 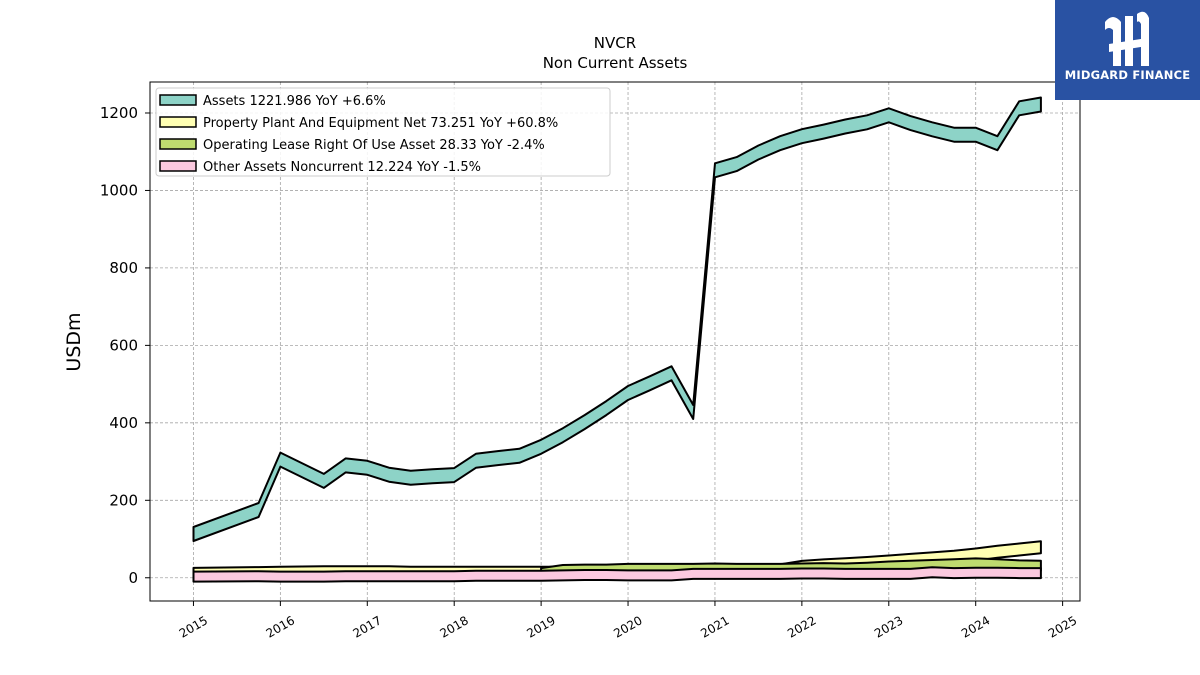 What do you see at coordinates (123, 268) in the screenshot?
I see `y-tick-label: 800` at bounding box center [123, 268].